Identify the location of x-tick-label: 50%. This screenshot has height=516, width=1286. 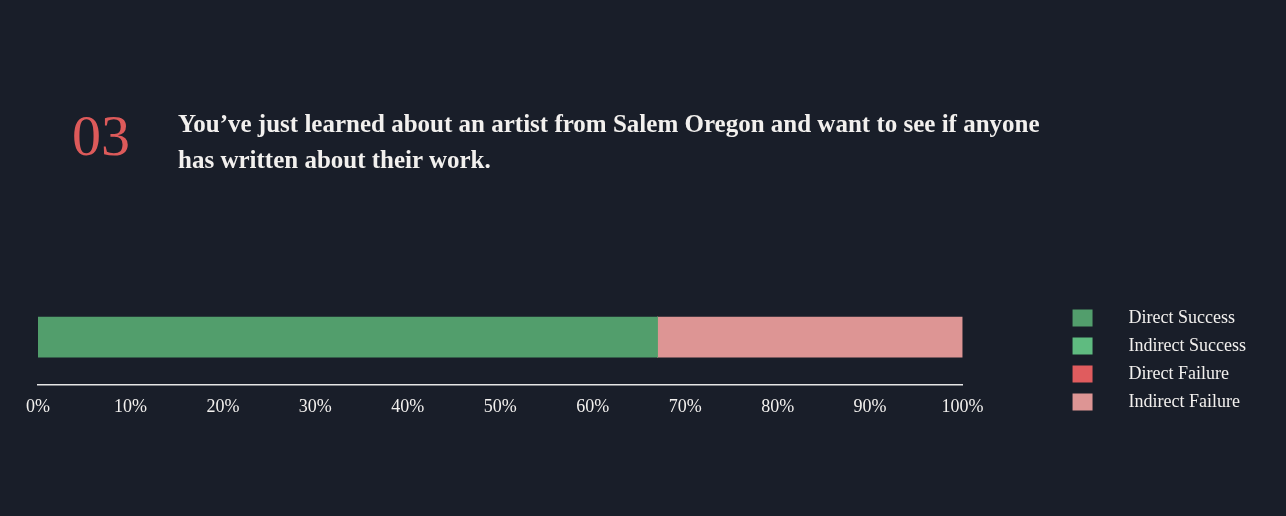
(500, 405).